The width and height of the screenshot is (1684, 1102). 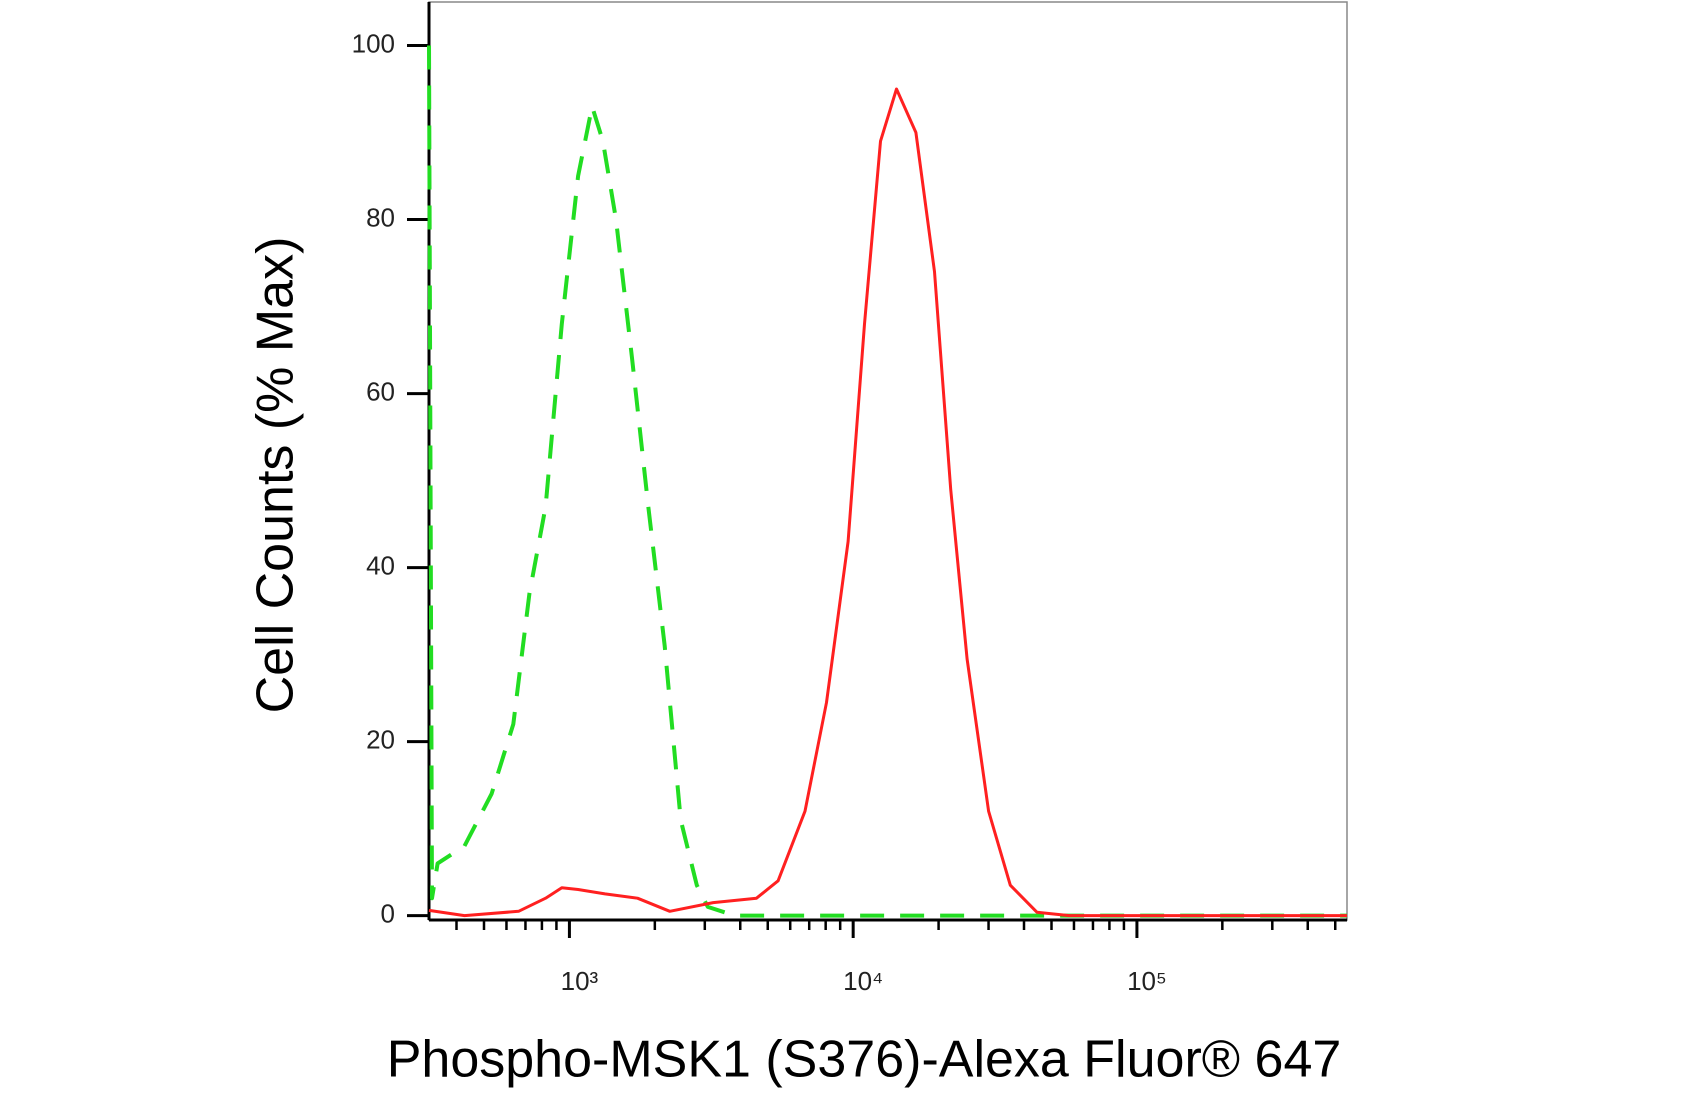 I want to click on y-tick-label: 0, so click(x=388, y=914).